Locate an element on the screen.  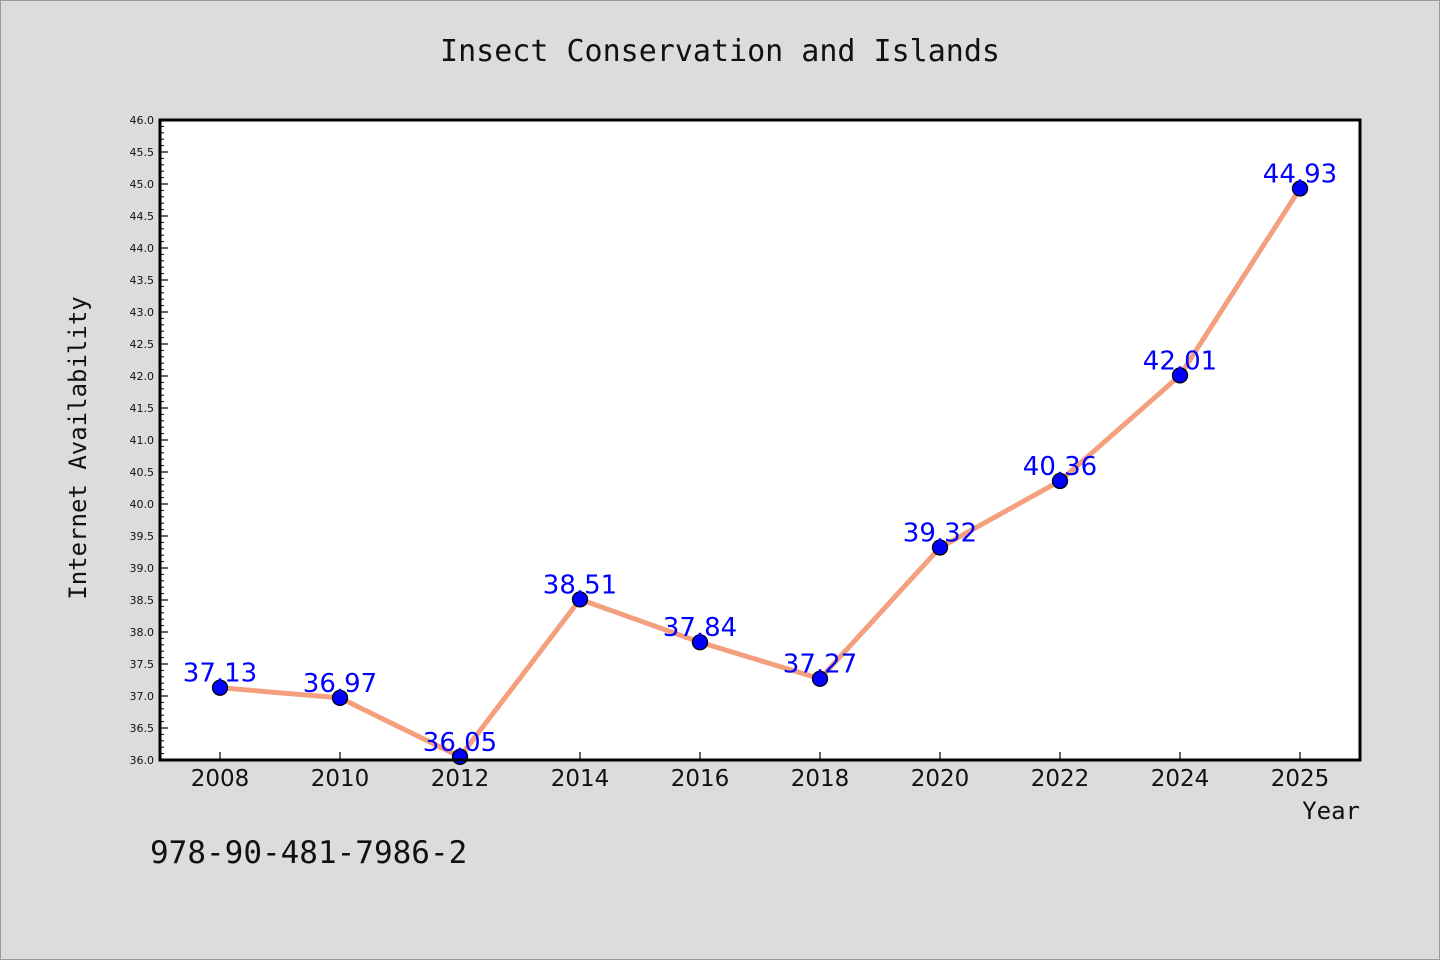
data-label: 44.93 is located at coordinates (1300, 174).